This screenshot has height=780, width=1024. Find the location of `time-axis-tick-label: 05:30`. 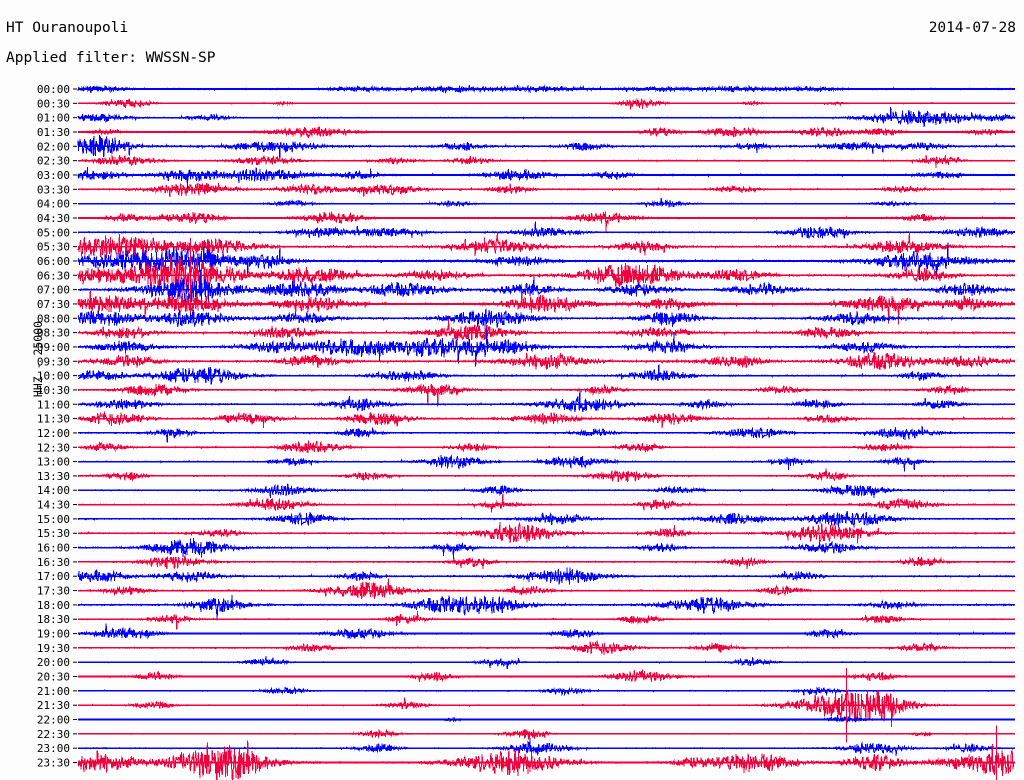

time-axis-tick-label: 05:30 is located at coordinates (53, 247).